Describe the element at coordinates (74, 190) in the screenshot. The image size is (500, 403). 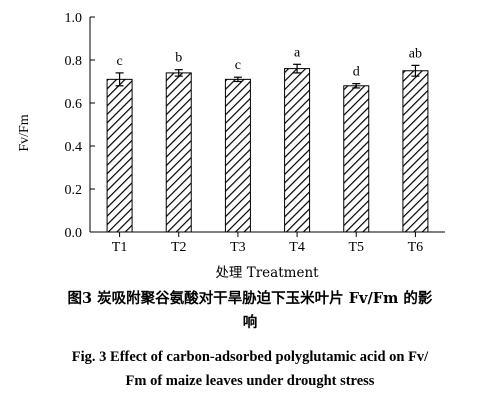
I see `y-tick-label: 0.2` at that location.